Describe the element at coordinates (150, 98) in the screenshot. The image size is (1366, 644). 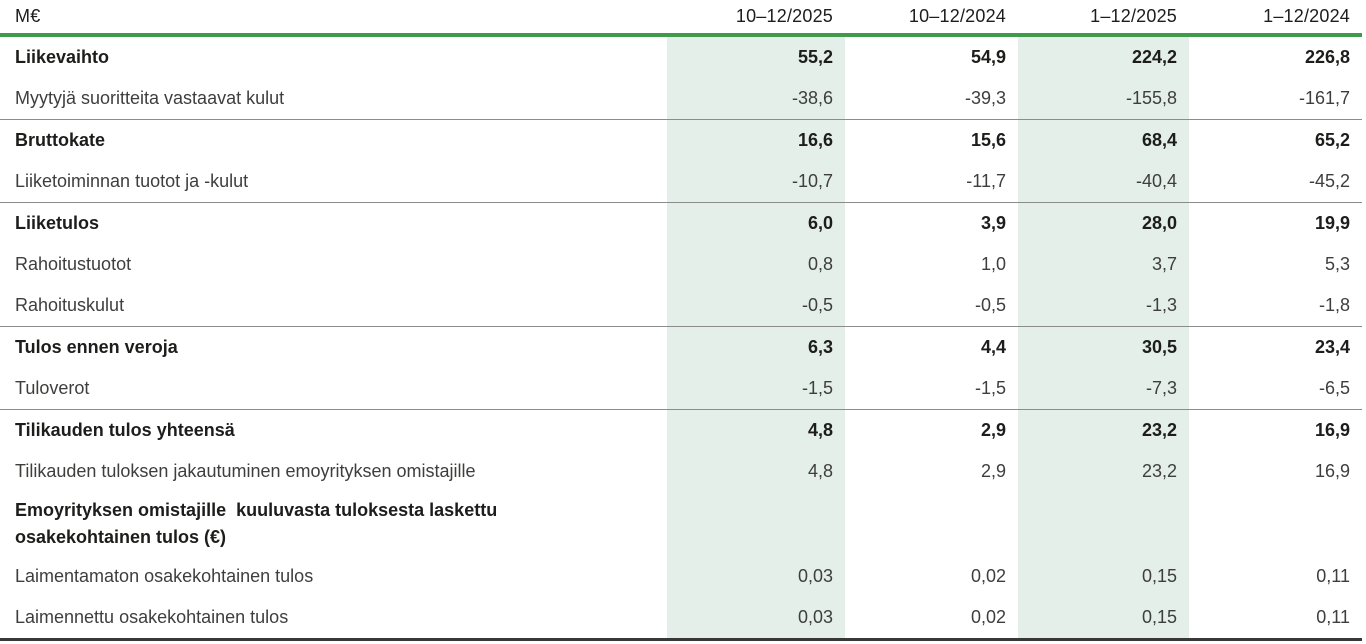
I see `row-label: Myytyjä suoritteita vastaavat kulut` at that location.